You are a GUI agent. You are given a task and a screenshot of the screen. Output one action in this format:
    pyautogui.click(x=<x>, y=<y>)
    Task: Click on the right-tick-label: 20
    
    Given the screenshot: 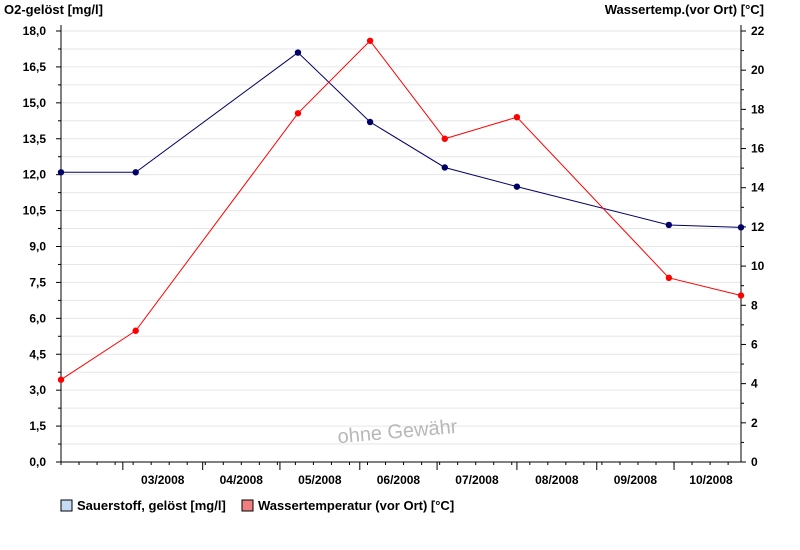 What is the action you would take?
    pyautogui.click(x=758, y=70)
    